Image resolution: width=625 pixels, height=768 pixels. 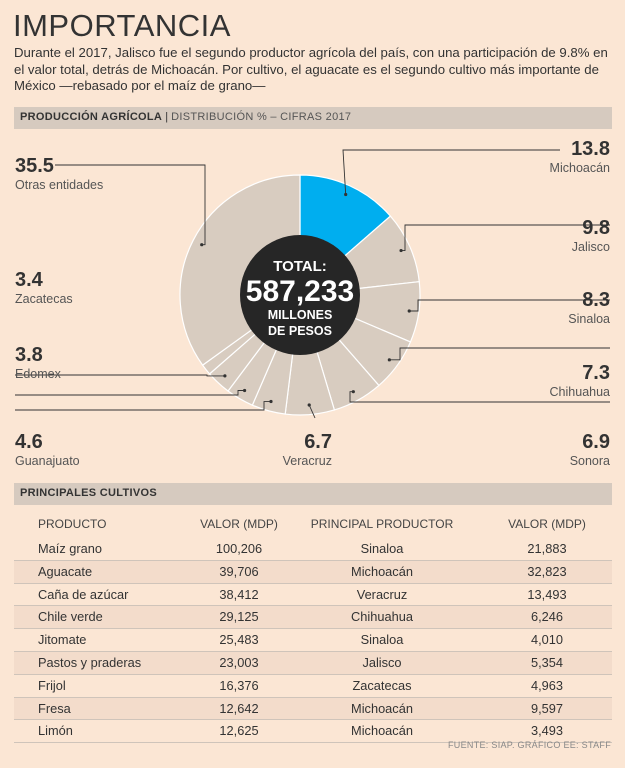 I want to click on slice-value-label: 3.8, so click(x=29, y=355).